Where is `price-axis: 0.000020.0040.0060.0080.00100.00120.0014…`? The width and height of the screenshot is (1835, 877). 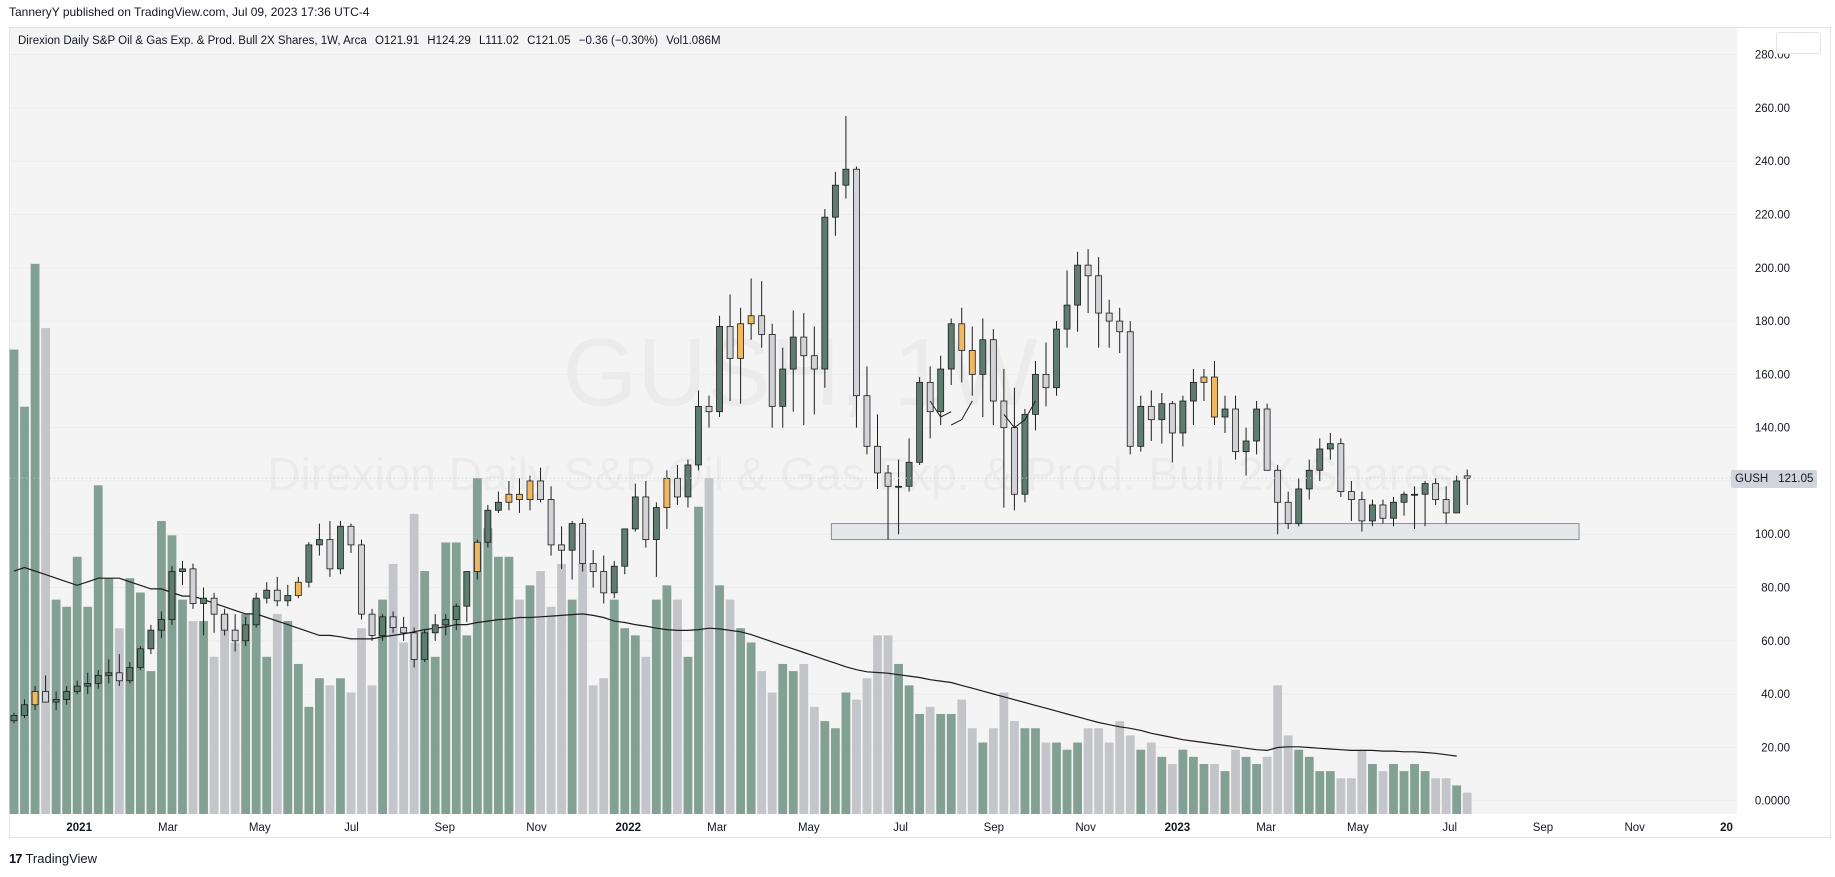 price-axis: 0.000020.0040.0060.0080.00100.00120.0014… is located at coordinates (1772, 429).